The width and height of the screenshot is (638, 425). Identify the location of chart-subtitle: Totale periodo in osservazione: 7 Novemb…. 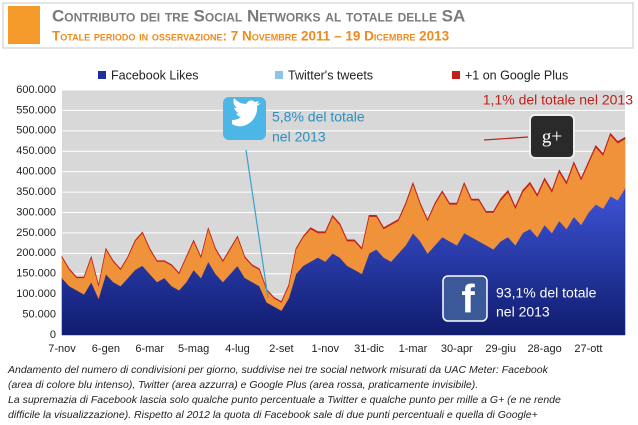
(251, 36).